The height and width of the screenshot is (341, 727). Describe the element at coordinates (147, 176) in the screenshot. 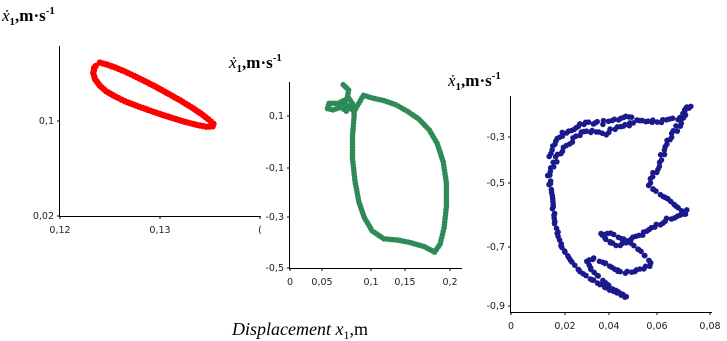

I see `ticks-panel-1: 0,02 0,1 0,12 0,13 (` at that location.